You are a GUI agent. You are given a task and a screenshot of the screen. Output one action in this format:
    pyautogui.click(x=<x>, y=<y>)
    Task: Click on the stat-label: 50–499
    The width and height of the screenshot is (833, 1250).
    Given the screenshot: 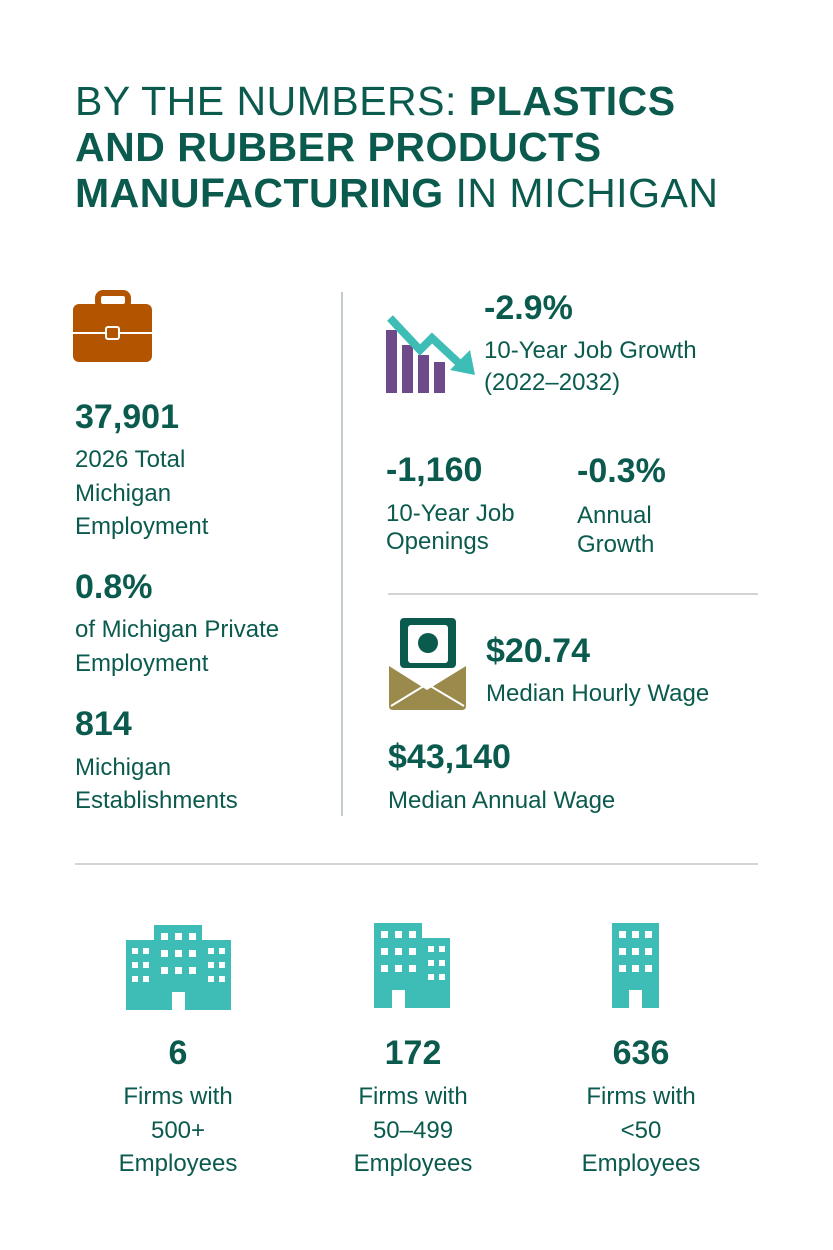 What is the action you would take?
    pyautogui.click(x=413, y=1130)
    